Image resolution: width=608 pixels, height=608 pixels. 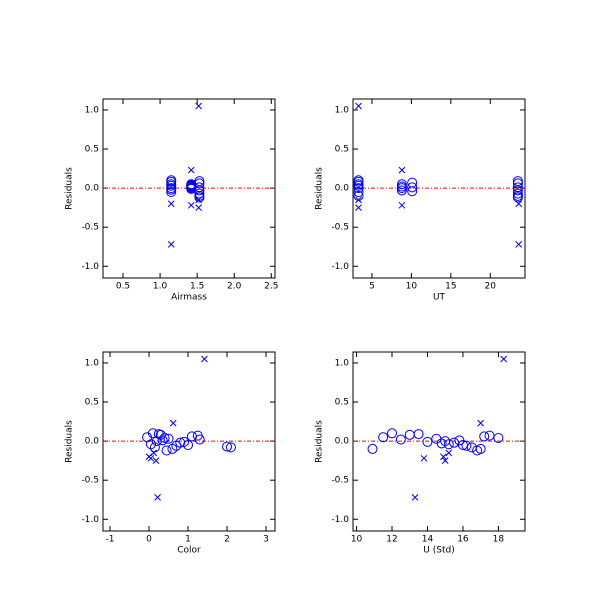 I want to click on x-tick-label: -1, so click(x=110, y=540).